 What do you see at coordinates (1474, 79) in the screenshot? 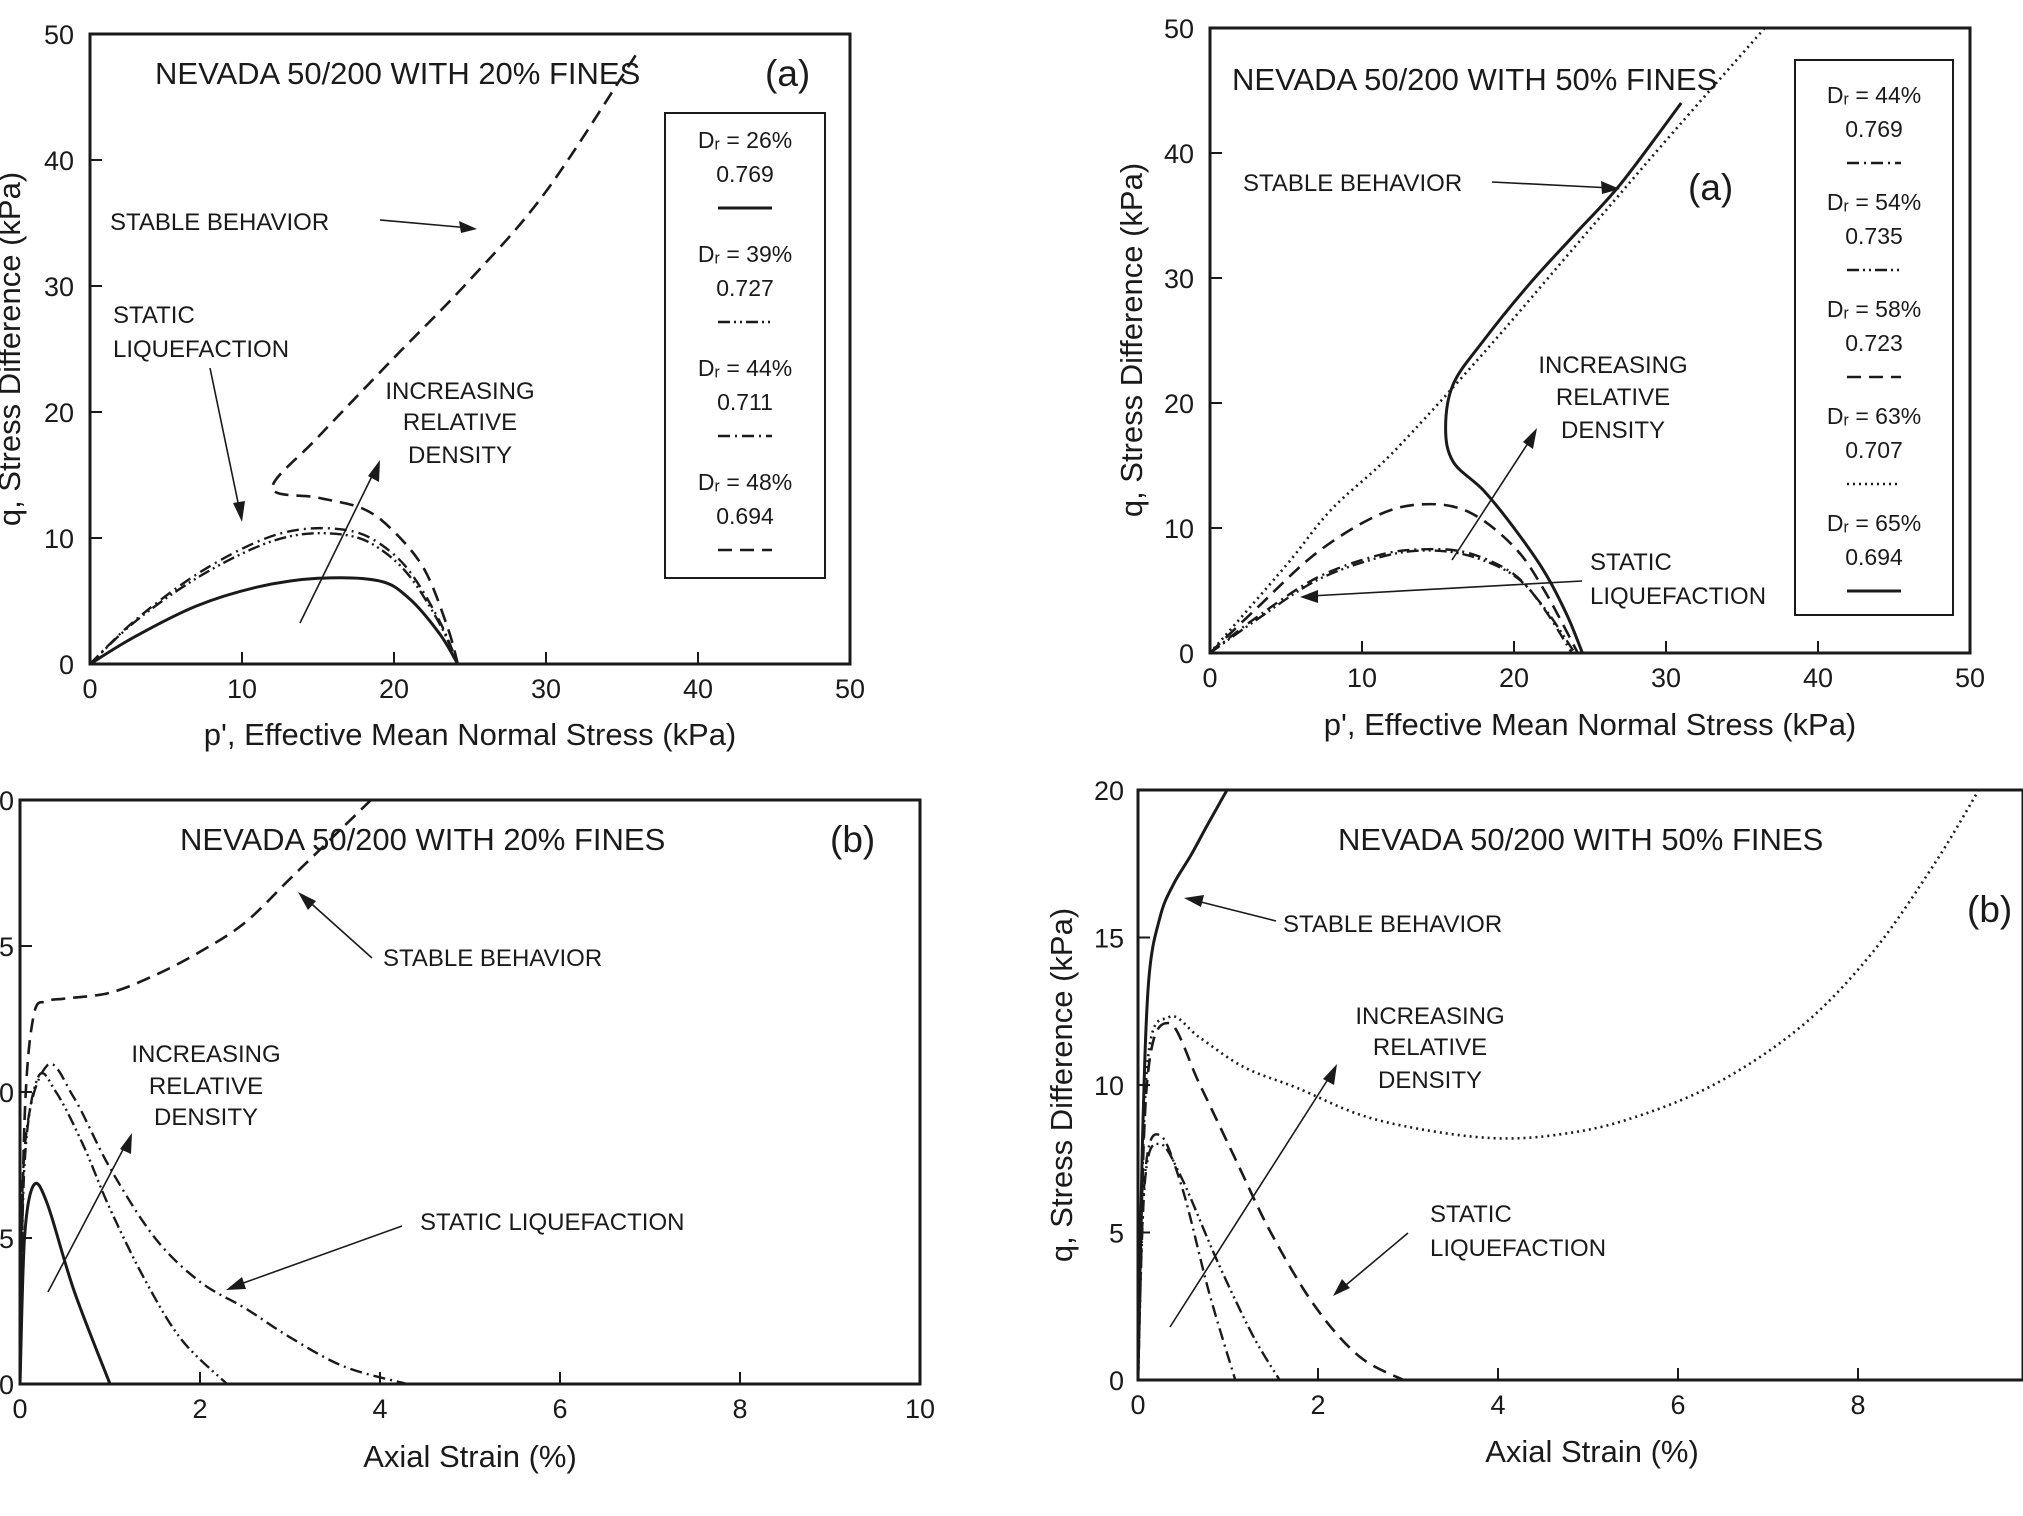
I see `chart-title: NEVADA 50/200 WITH 50% FINES` at bounding box center [1474, 79].